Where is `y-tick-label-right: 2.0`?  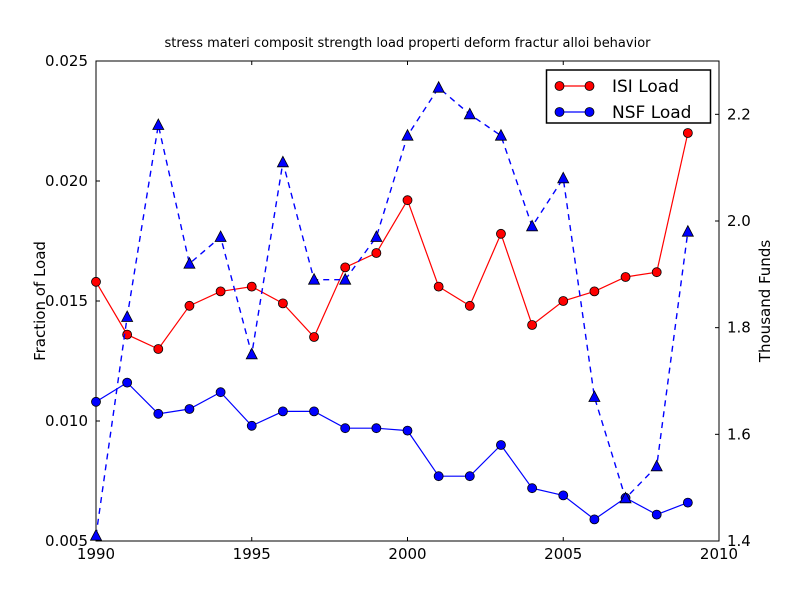 y-tick-label-right: 2.0 is located at coordinates (739, 221).